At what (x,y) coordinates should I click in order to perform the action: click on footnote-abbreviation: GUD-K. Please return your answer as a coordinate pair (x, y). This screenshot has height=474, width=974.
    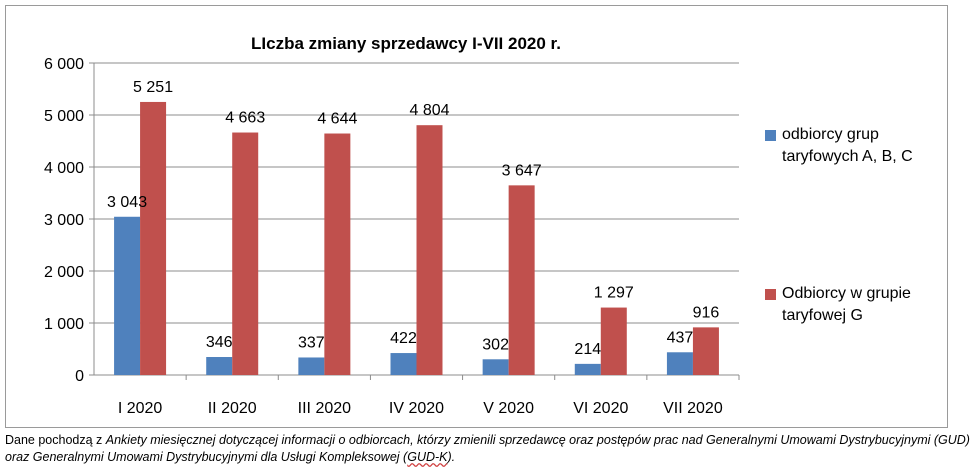
    Looking at the image, I should click on (427, 457).